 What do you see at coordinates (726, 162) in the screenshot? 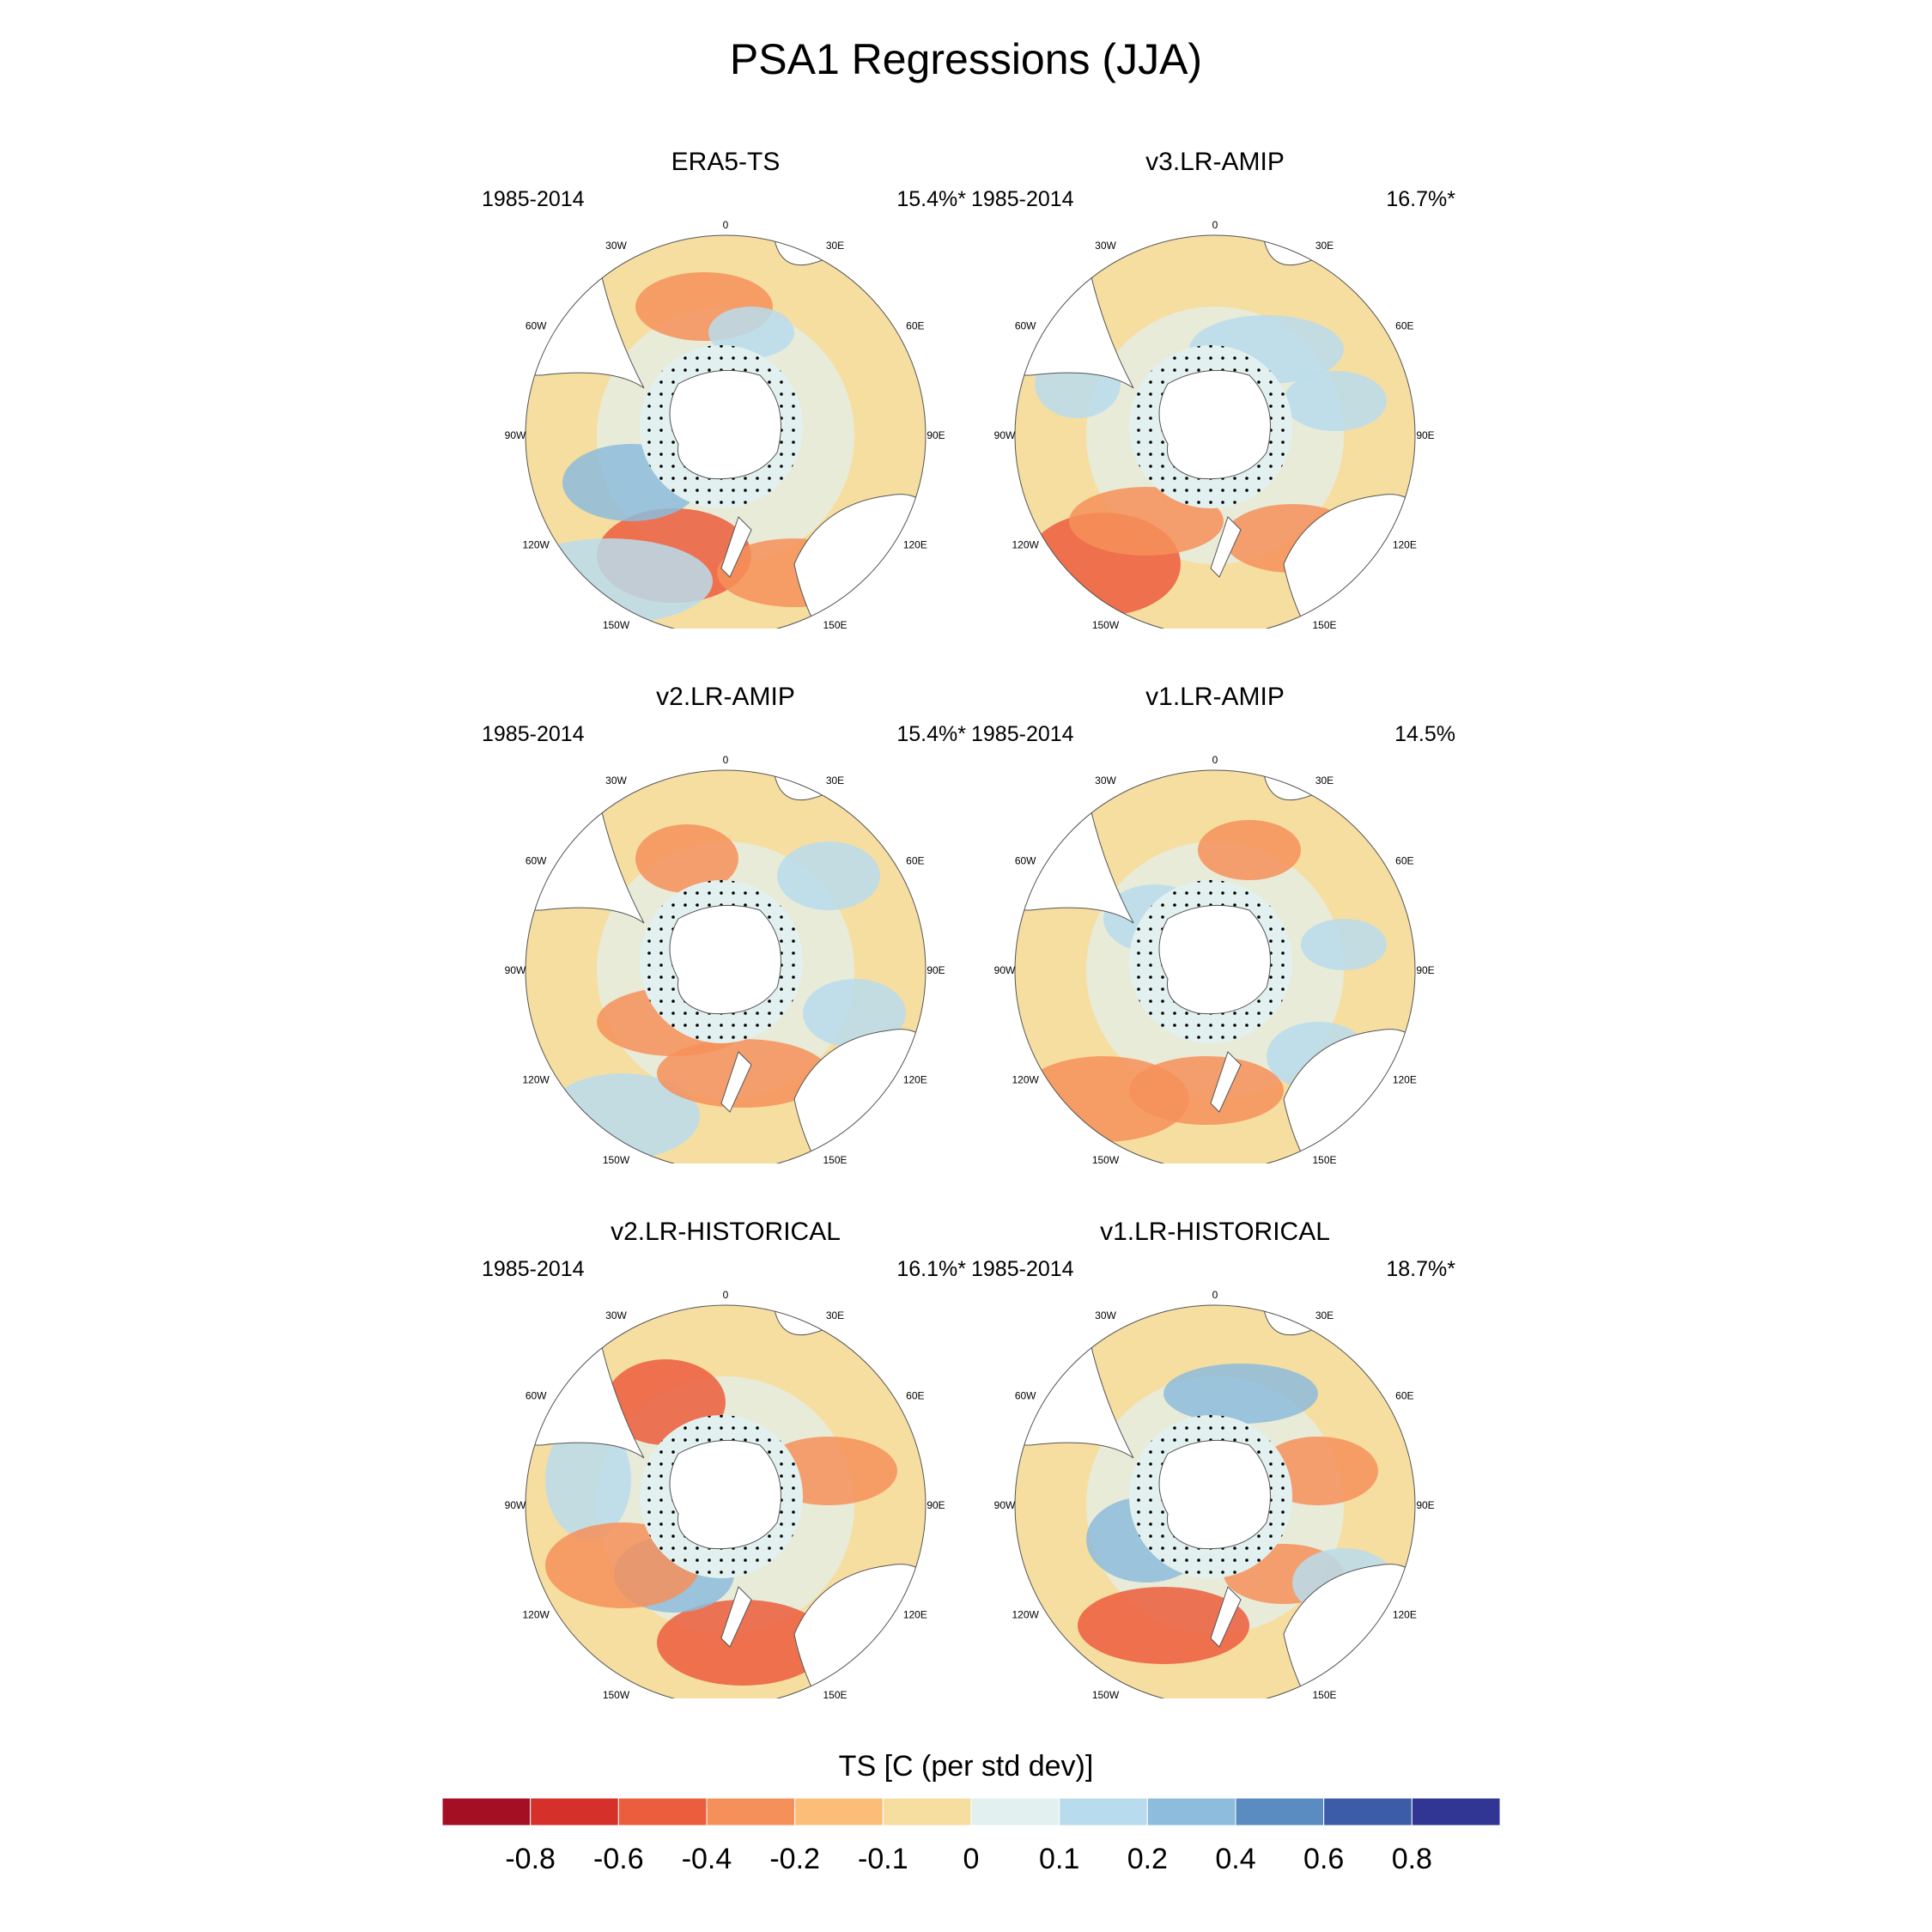
I see `panel-title: ERA5-TS` at bounding box center [726, 162].